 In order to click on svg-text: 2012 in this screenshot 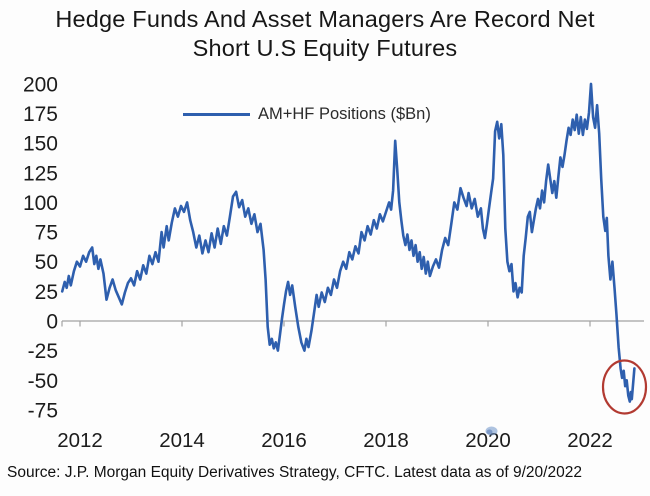, I will do `click(80, 440)`.